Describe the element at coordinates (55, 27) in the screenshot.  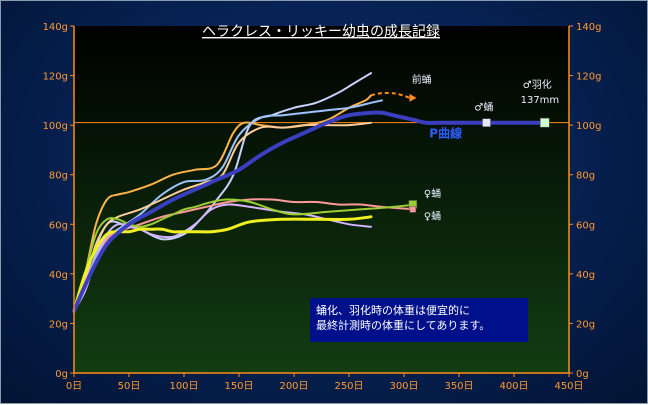
I see `y-tick-label-left: 140g` at that location.